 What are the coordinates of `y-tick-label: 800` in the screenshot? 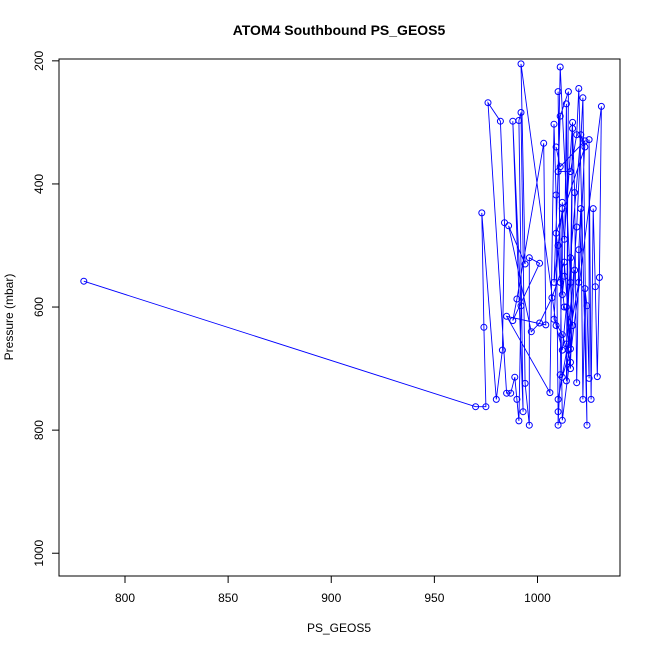 It's located at (39, 430).